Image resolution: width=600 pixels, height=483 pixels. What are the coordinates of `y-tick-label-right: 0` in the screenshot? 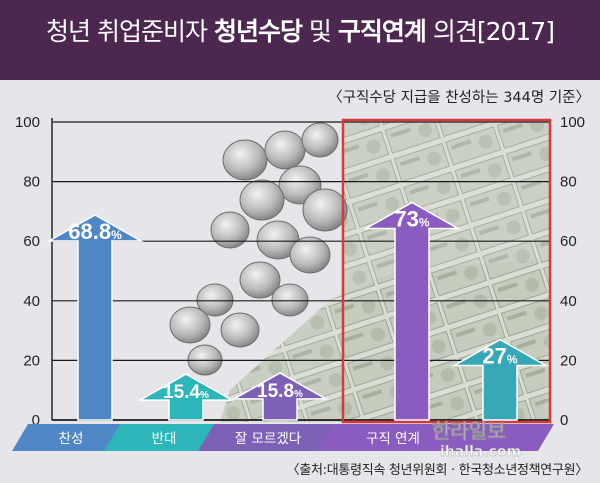 It's located at (564, 420).